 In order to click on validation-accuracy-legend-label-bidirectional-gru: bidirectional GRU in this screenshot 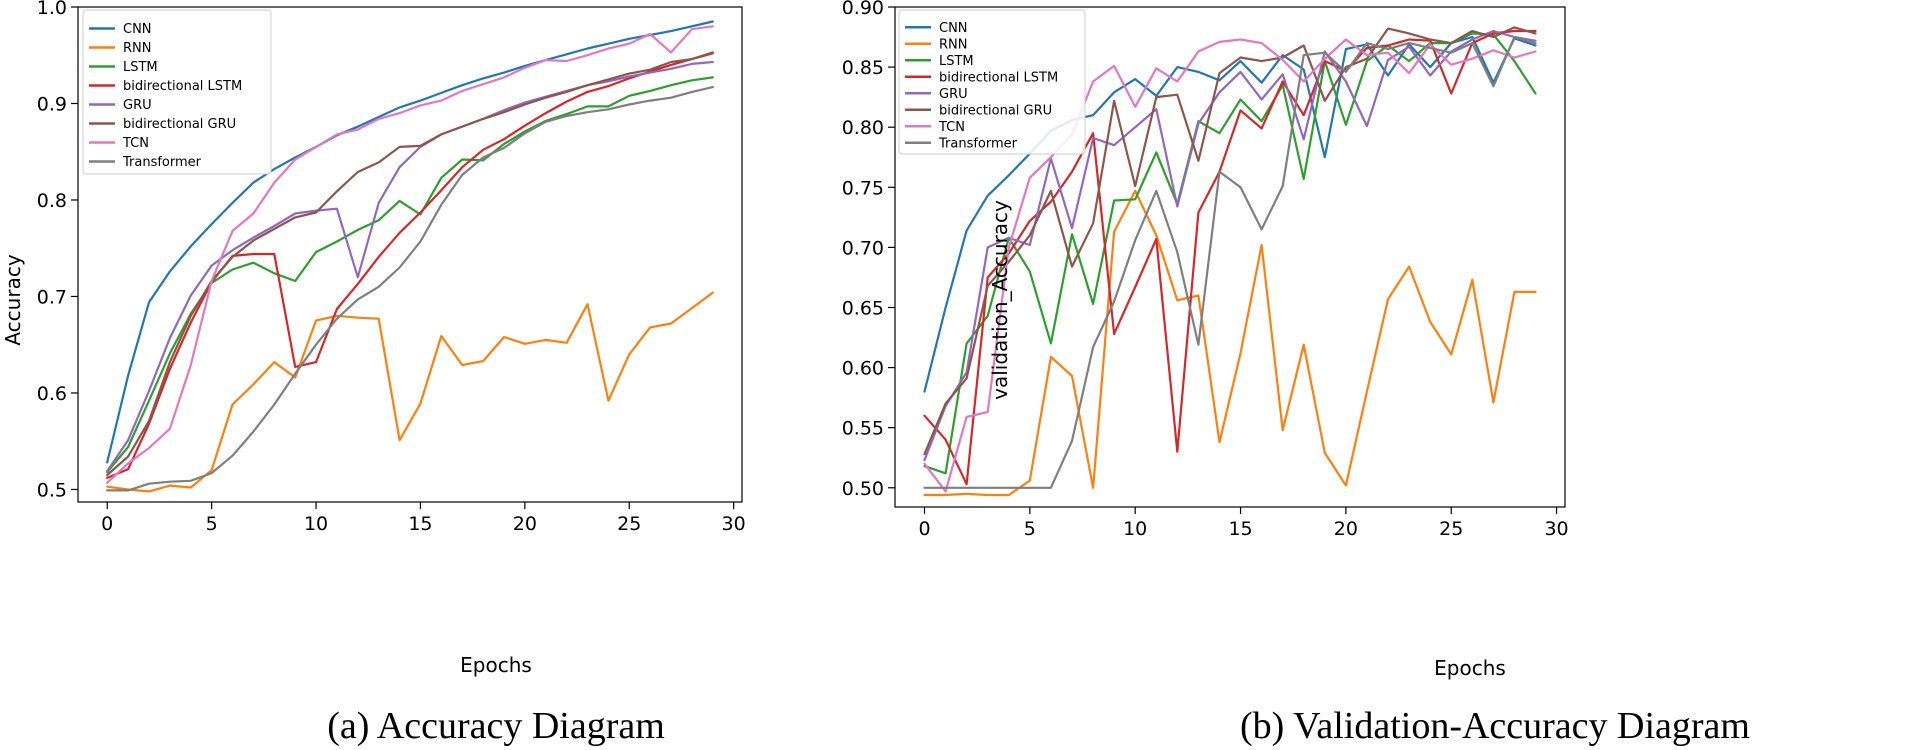, I will do `click(995, 110)`.